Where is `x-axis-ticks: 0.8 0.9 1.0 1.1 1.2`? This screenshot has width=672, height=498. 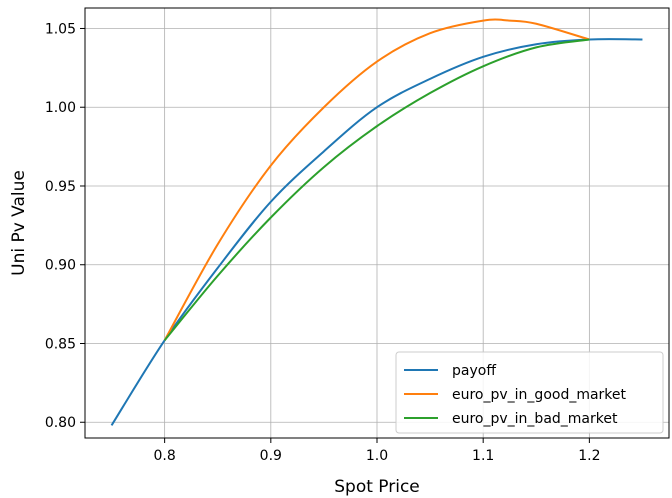
x-axis-ticks: 0.8 0.9 1.0 1.1 1.2 is located at coordinates (377, 451).